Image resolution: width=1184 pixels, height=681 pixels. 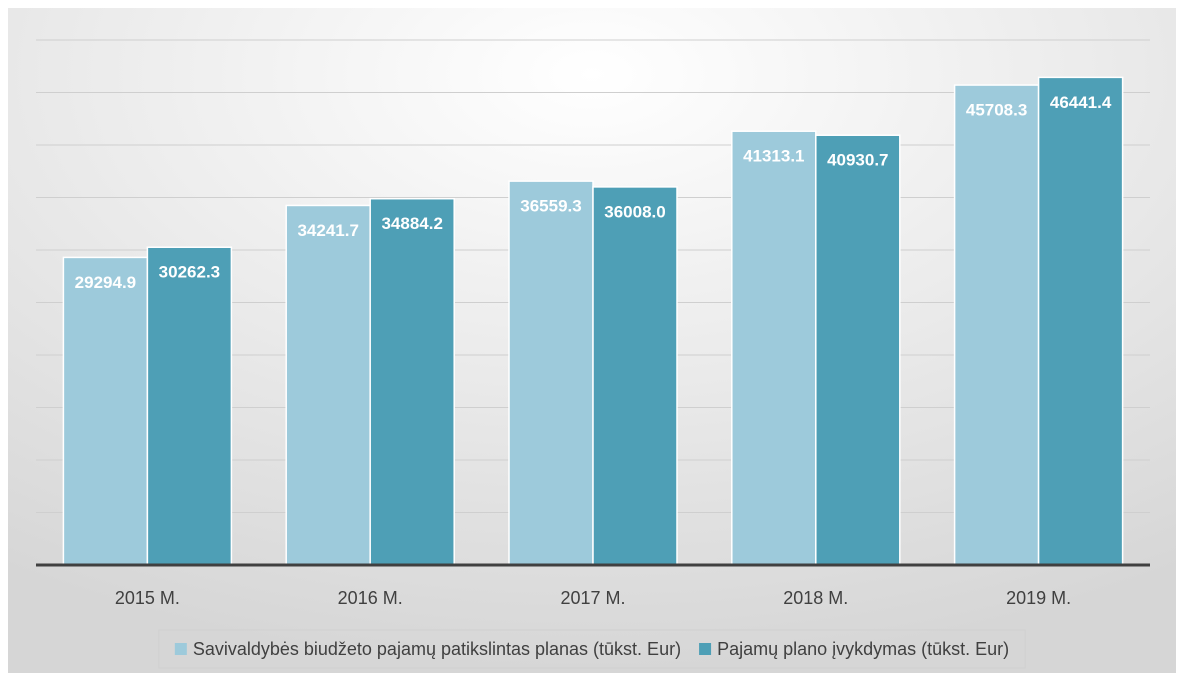 What do you see at coordinates (327, 230) in the screenshot?
I see `data-label: 34241.7` at bounding box center [327, 230].